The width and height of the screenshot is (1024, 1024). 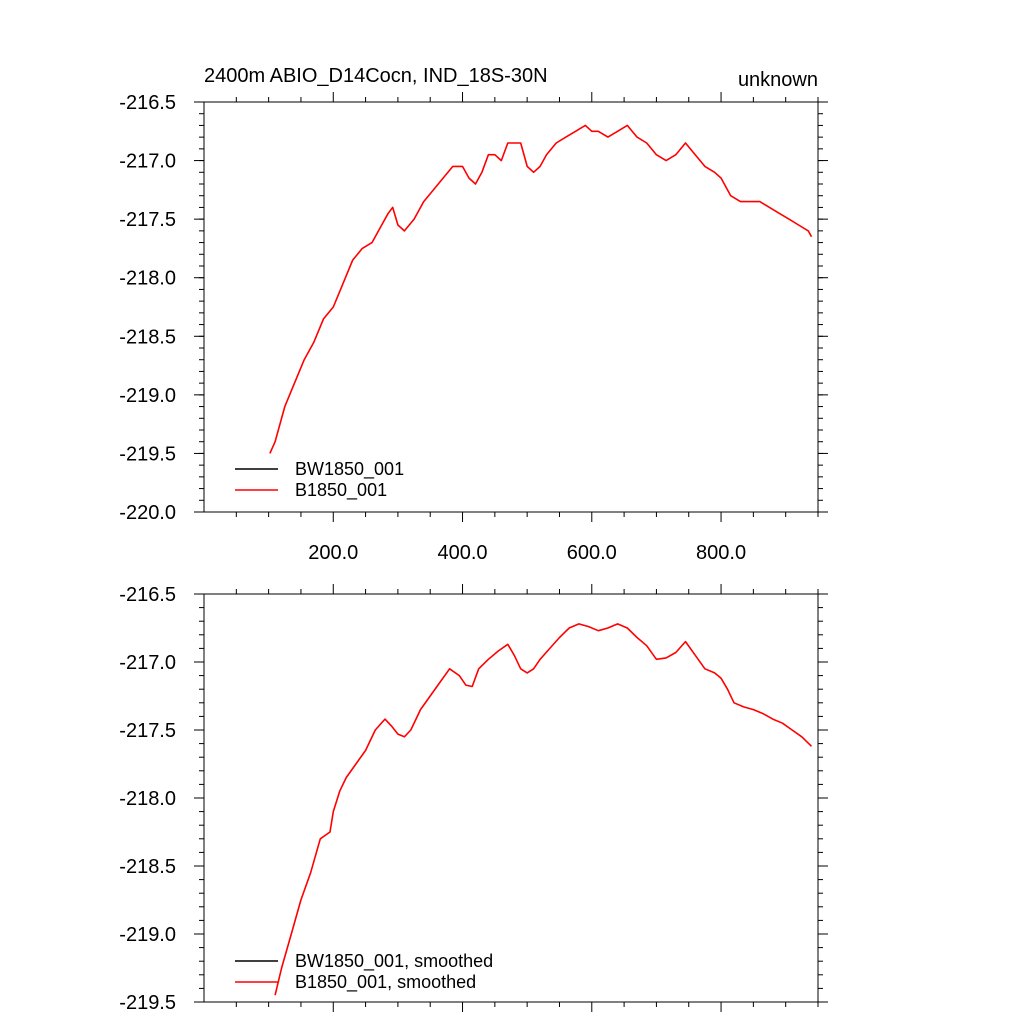 What do you see at coordinates (394, 961) in the screenshot?
I see `legend-label: BW1850_001, smoothed` at bounding box center [394, 961].